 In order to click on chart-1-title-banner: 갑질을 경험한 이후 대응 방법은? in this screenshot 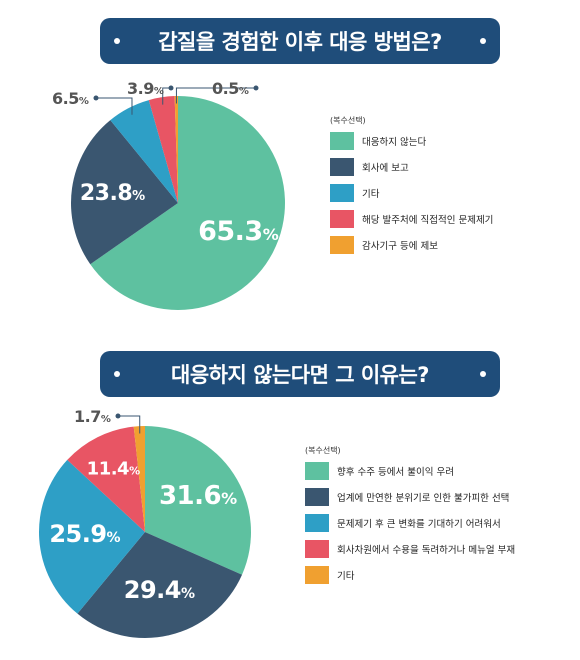, I will do `click(300, 41)`.